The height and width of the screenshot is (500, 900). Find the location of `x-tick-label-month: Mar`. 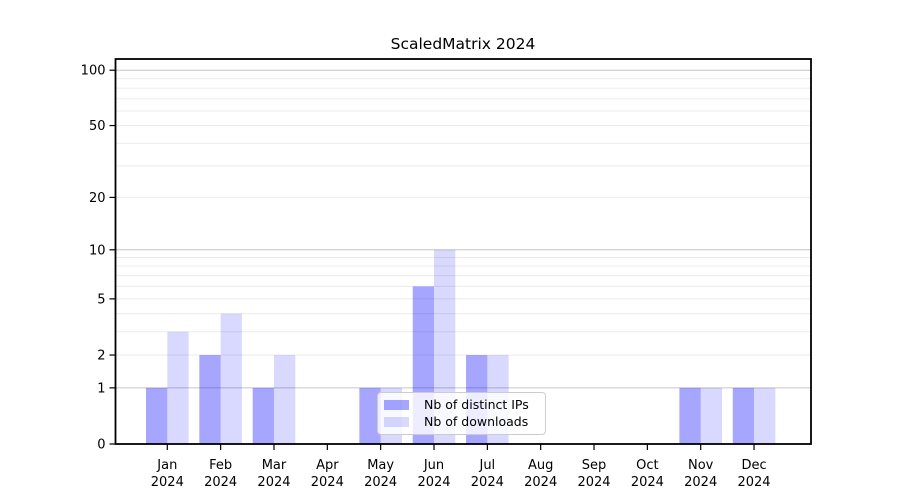

x-tick-label-month: Mar is located at coordinates (274, 465).